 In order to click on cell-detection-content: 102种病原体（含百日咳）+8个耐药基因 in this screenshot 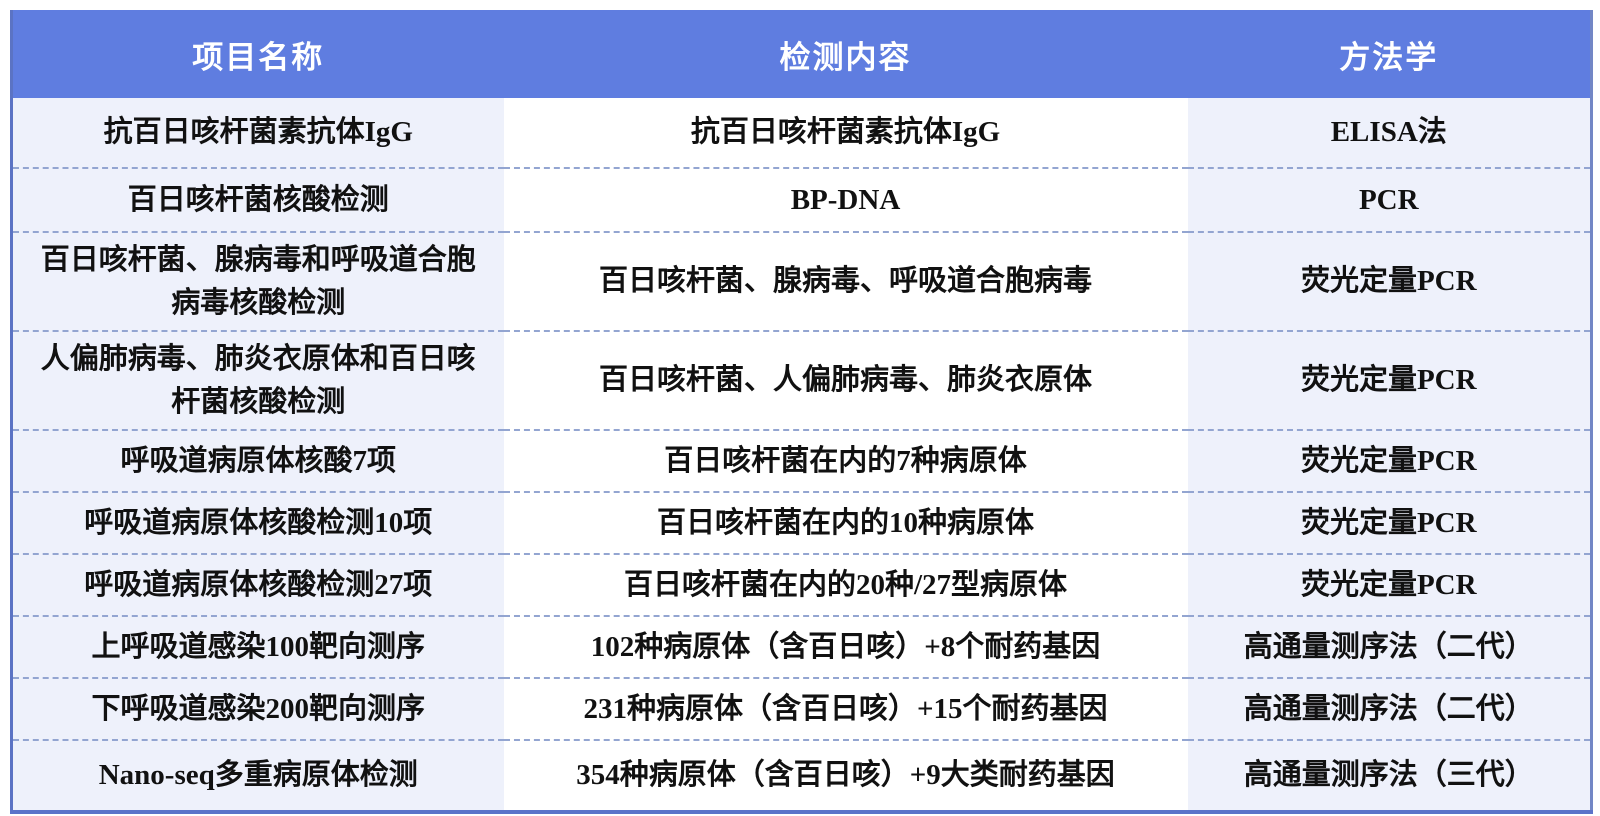, I will do `click(845, 646)`.